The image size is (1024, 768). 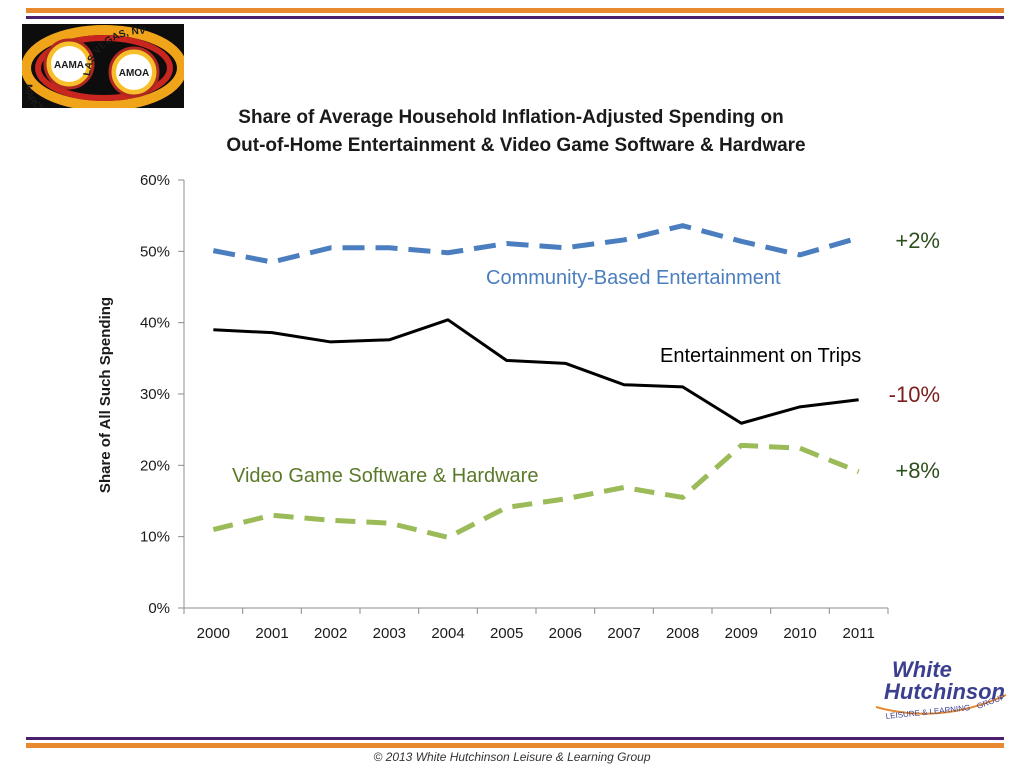 What do you see at coordinates (105, 395) in the screenshot?
I see `y-axis-label: Share of All Such Spending` at bounding box center [105, 395].